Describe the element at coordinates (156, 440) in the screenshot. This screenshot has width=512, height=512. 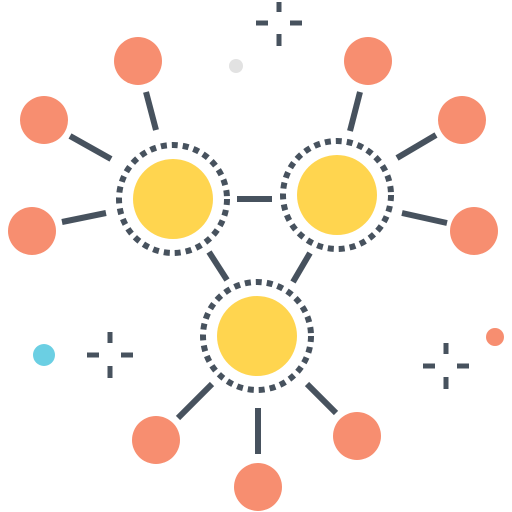
I see `node-bottom-left` at that location.